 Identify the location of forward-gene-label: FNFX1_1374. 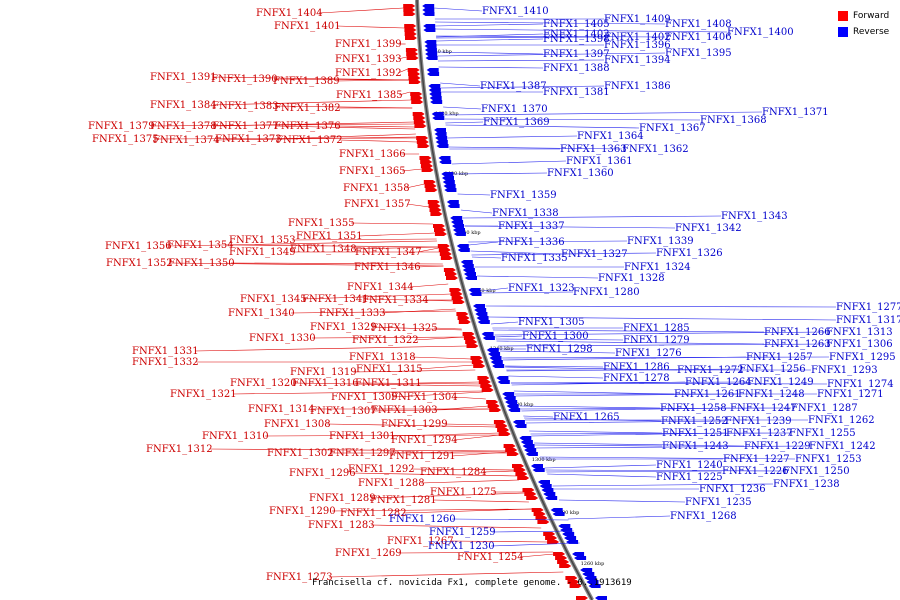
(186, 140).